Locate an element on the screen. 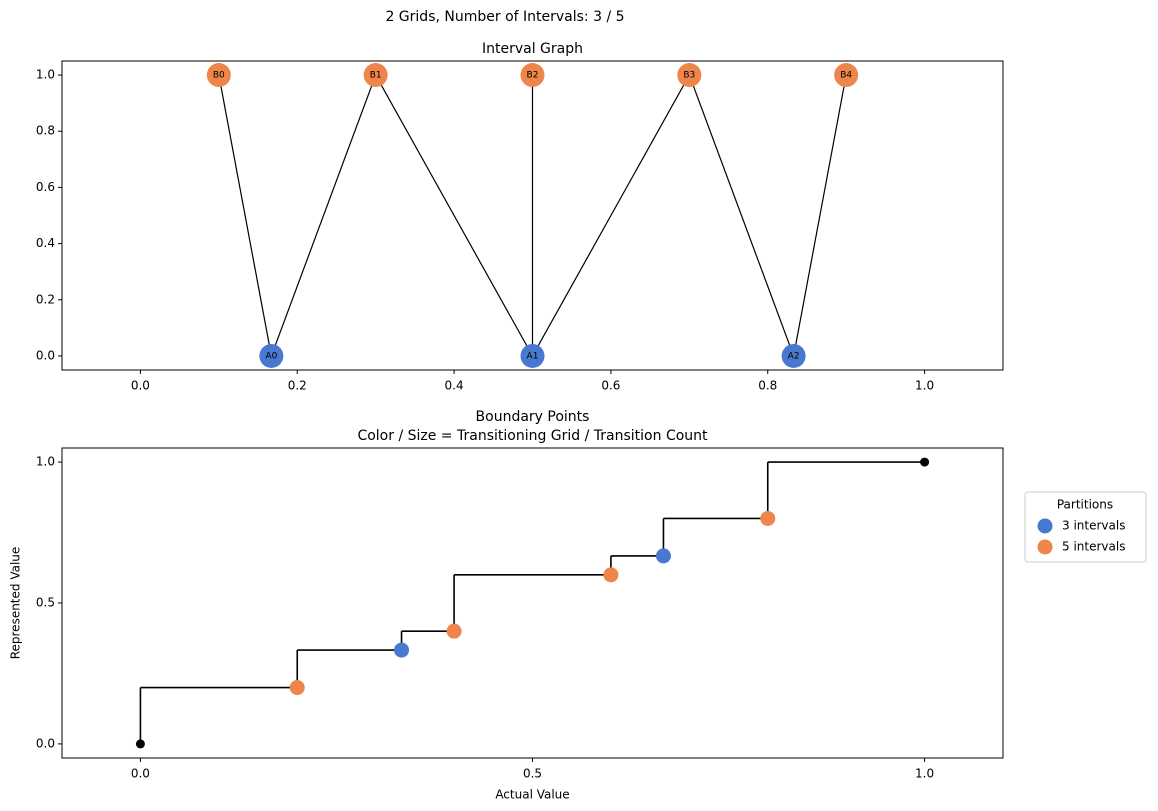 The image size is (1158, 811). node-label: B4 is located at coordinates (846, 76).